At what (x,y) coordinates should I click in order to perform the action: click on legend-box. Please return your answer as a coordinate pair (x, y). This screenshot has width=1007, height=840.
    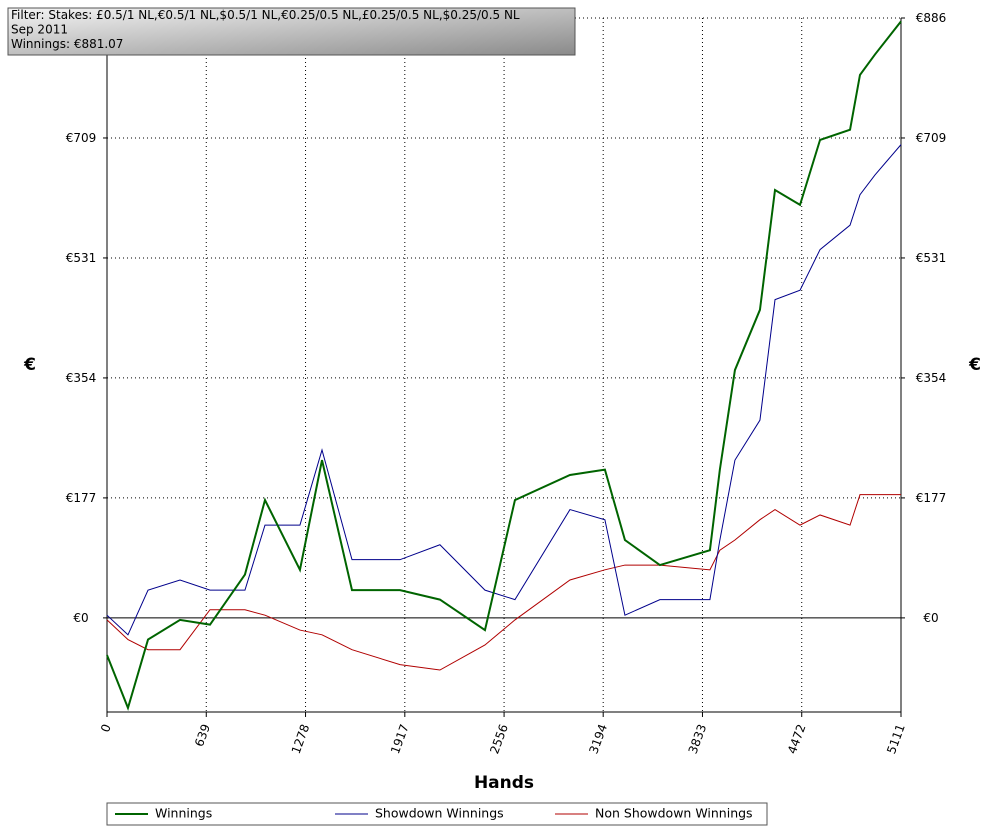
    Looking at the image, I should click on (437, 814).